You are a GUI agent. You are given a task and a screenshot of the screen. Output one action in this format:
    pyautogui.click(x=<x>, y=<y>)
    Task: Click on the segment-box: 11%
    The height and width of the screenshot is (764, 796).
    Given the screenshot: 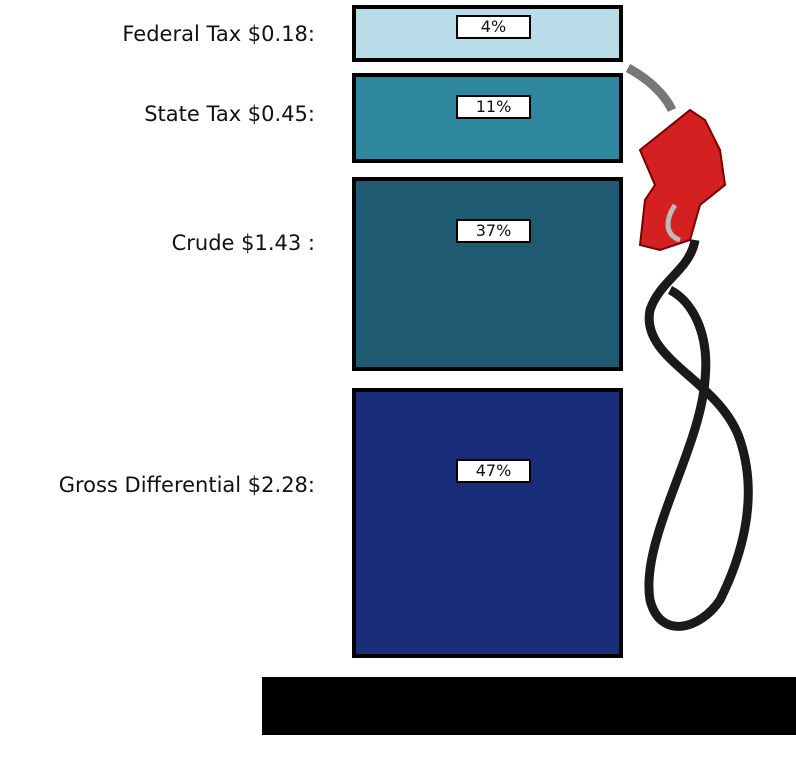 What is the action you would take?
    pyautogui.click(x=487, y=118)
    